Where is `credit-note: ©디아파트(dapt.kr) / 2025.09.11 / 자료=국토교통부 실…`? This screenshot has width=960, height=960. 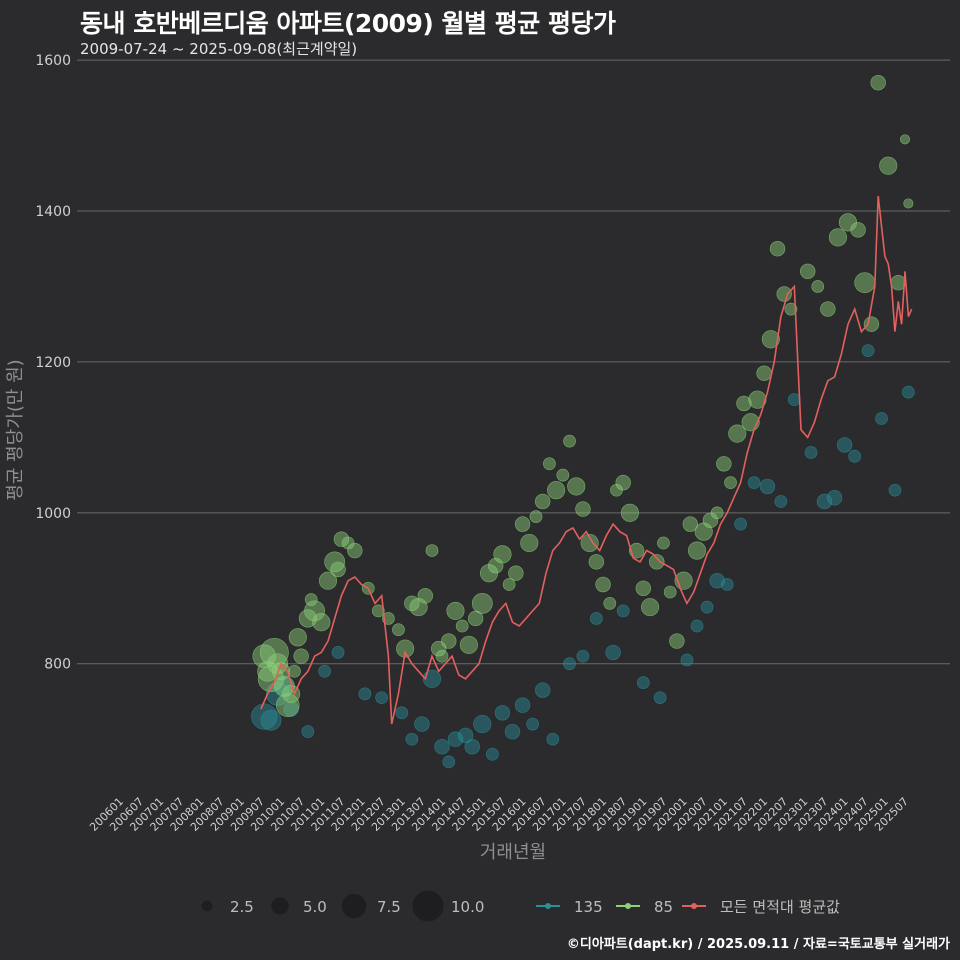
credit-note: ©디아파트(dapt.kr) / 2025.09.11 / 자료=국토교통부 실… is located at coordinates (758, 944).